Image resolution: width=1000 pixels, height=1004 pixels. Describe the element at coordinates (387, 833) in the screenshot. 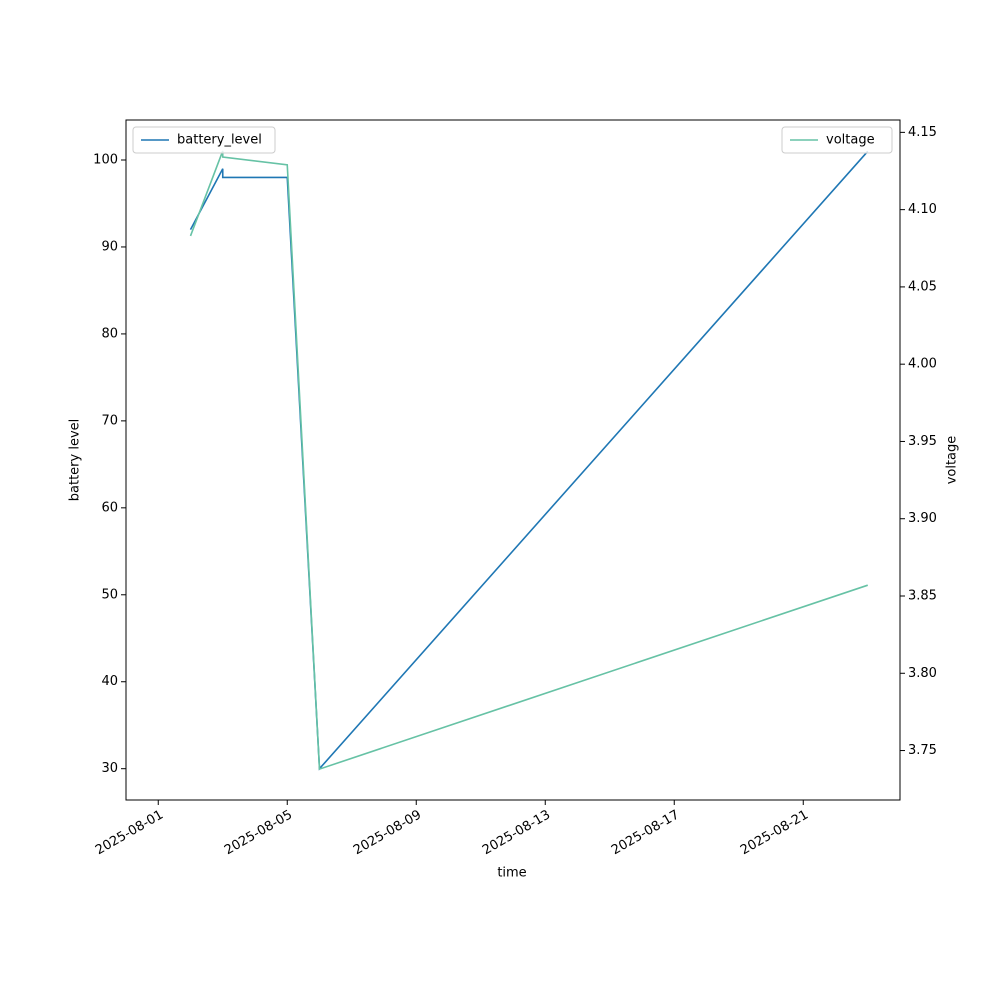

I see `x-tick-label: 2025-08-09` at that location.